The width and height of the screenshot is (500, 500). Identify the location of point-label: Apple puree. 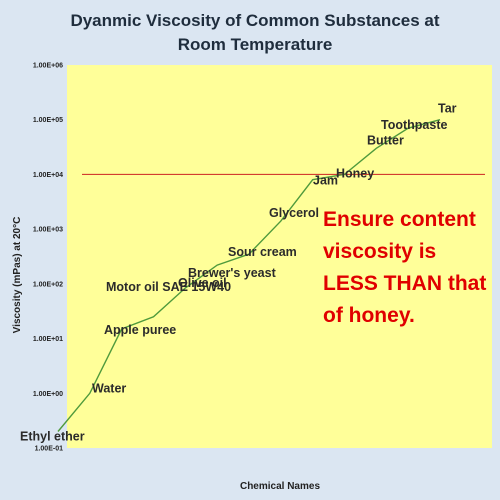
(140, 330).